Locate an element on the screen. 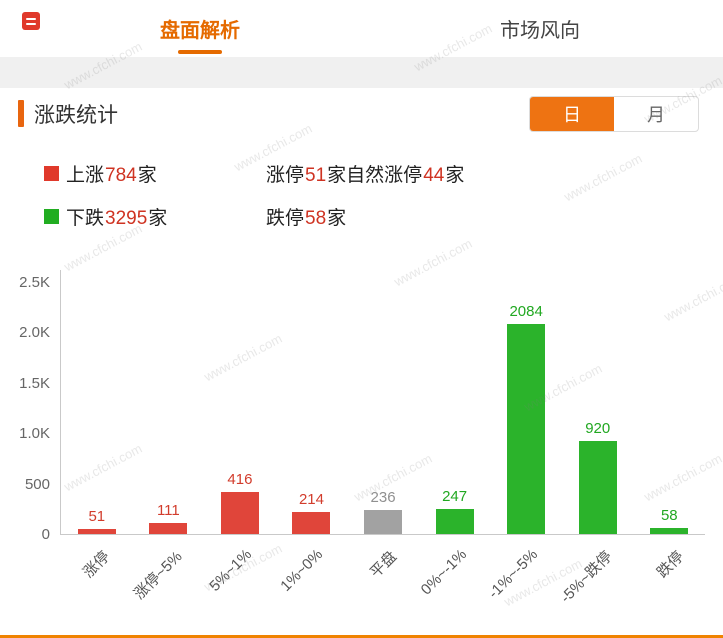 This screenshot has width=723, height=638. period-toggle: 日 月 is located at coordinates (614, 114).